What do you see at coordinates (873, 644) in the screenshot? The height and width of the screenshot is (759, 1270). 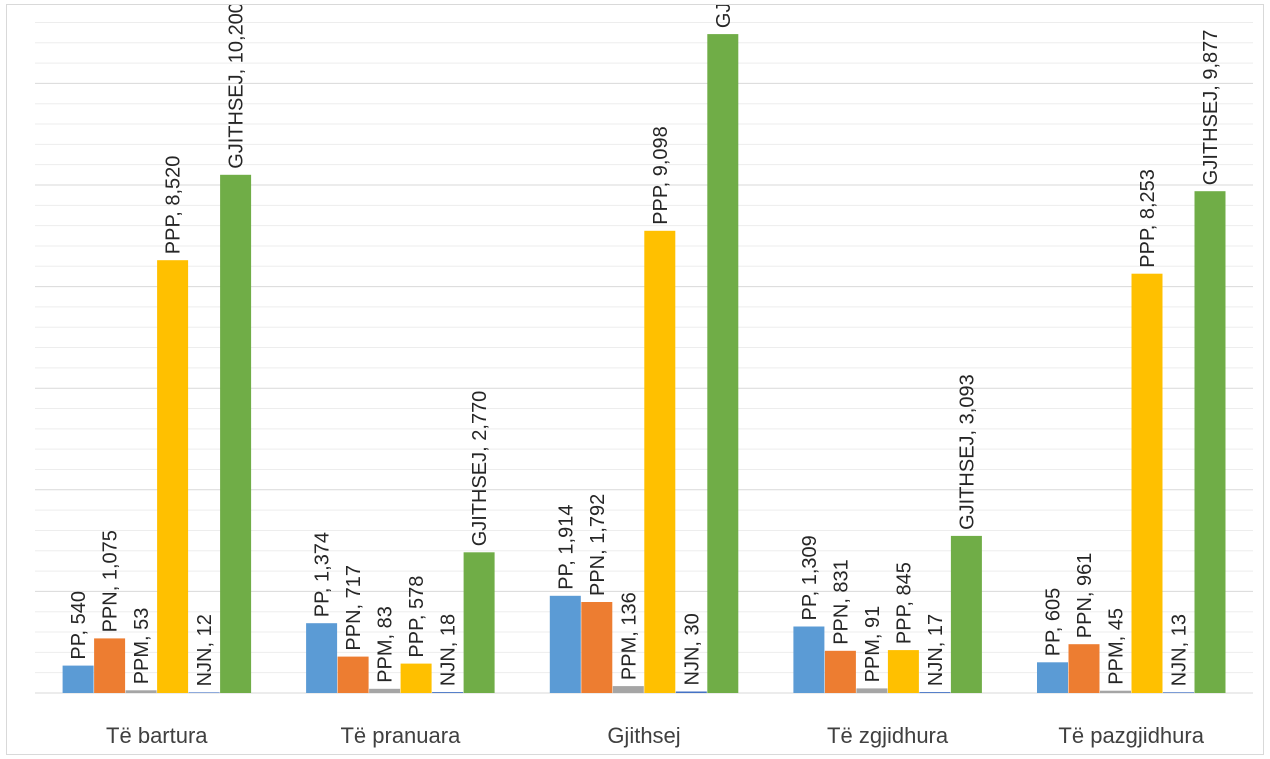 I see `data-label-ppm-3: PPM, 91` at bounding box center [873, 644].